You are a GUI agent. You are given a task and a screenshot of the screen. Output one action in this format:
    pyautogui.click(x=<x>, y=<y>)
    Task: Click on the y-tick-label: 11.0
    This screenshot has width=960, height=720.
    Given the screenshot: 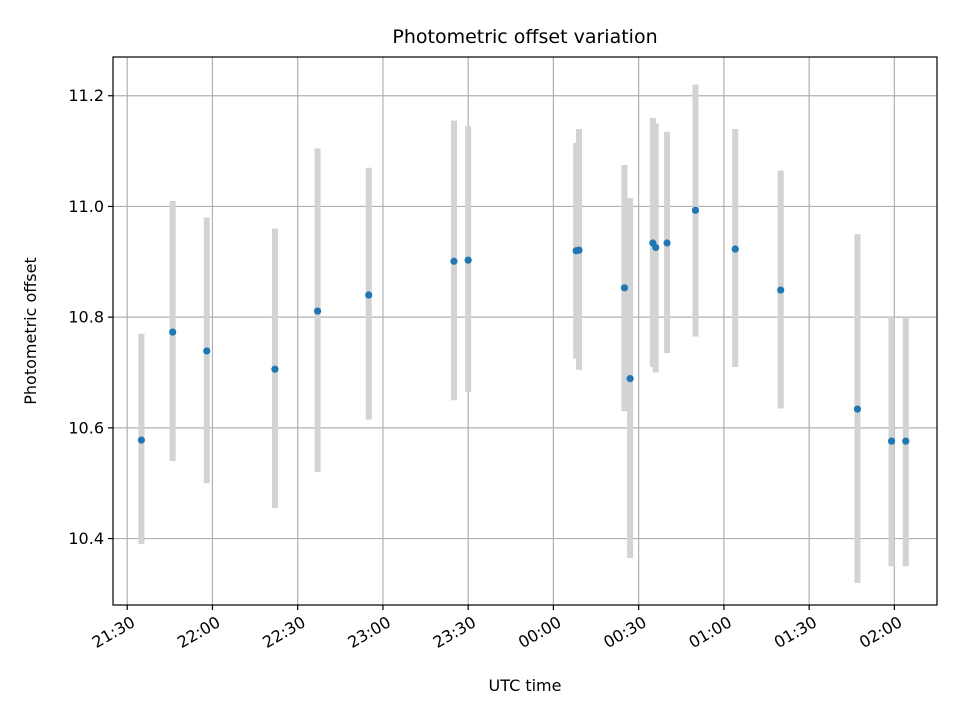 What is the action you would take?
    pyautogui.click(x=86, y=206)
    